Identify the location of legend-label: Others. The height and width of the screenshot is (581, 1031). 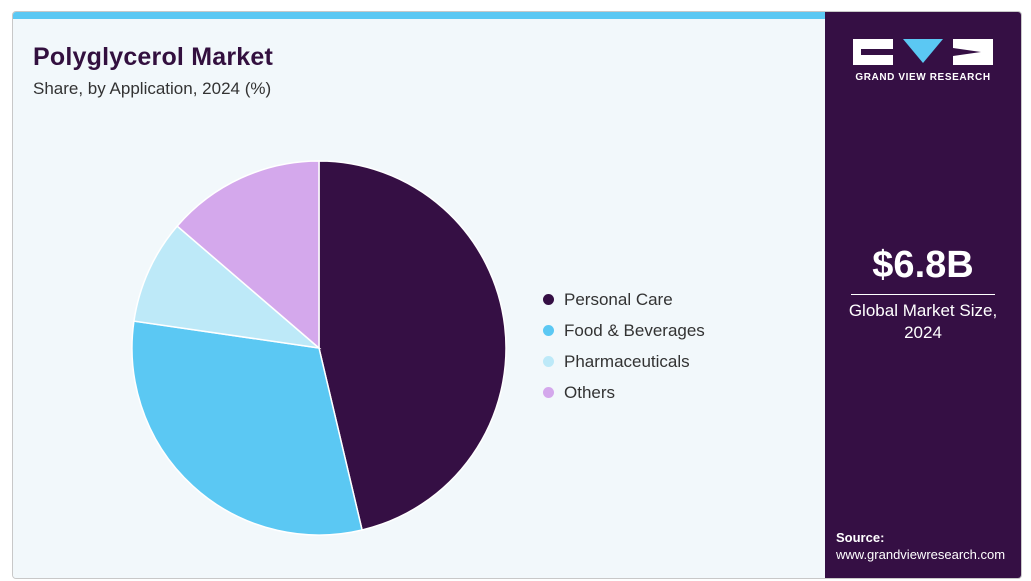
(590, 392).